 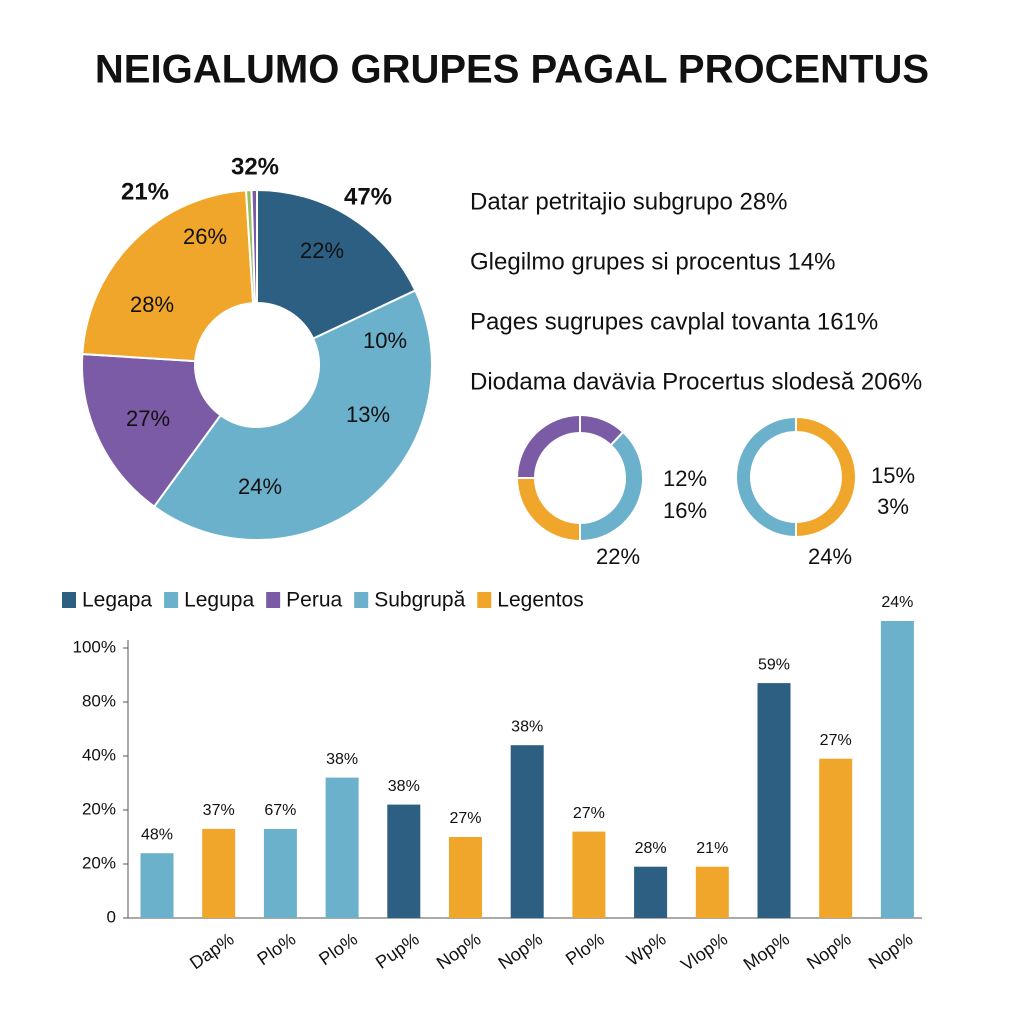 What do you see at coordinates (314, 600) in the screenshot?
I see `legend-label: Perua` at bounding box center [314, 600].